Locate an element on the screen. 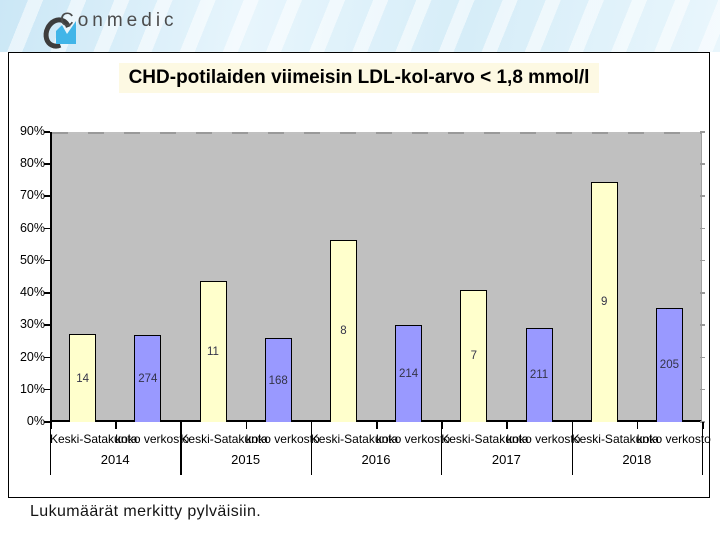  chart-bar: 274 is located at coordinates (148, 378).